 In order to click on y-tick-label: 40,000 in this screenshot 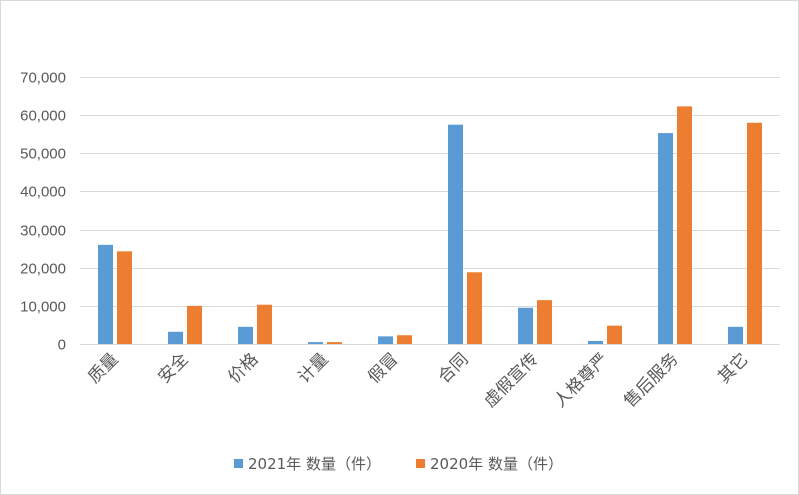, I will do `click(43, 192)`.